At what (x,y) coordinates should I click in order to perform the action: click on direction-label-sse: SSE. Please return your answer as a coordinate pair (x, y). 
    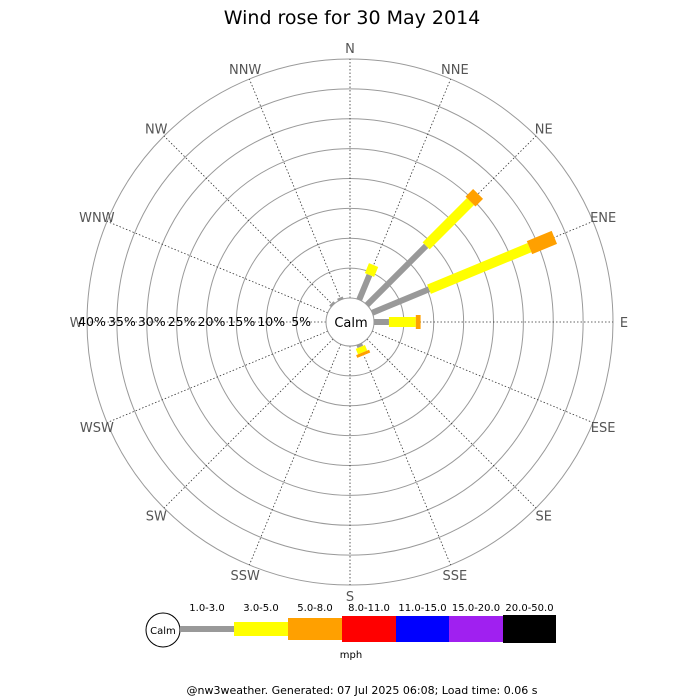
    Looking at the image, I should click on (454, 576).